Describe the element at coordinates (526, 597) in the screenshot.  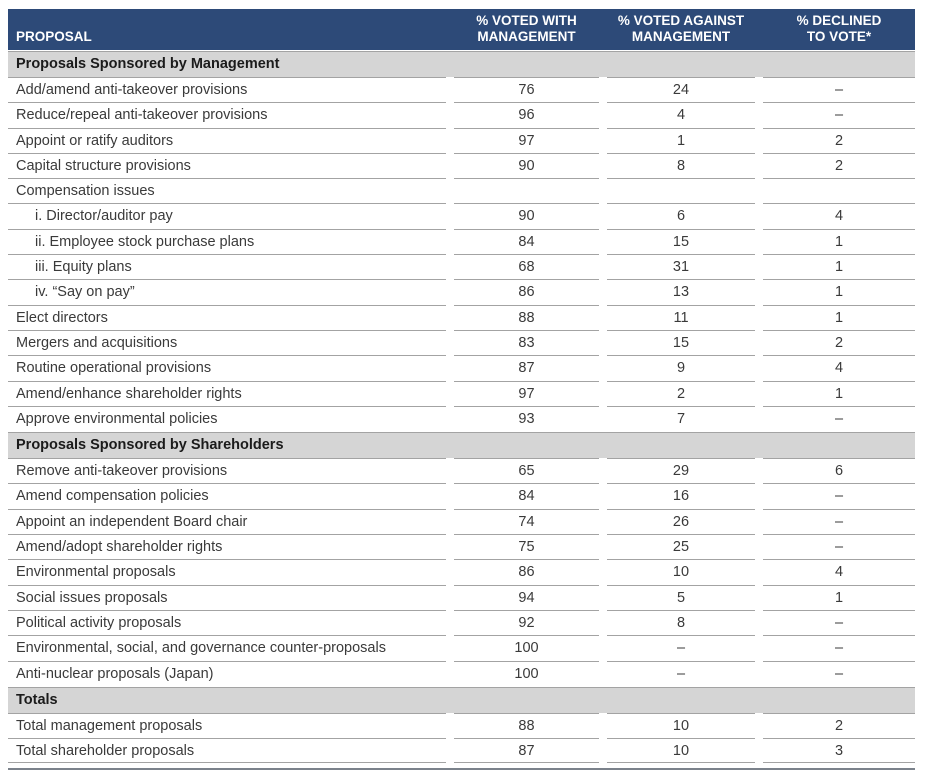
I see `voted-with-cell: 94` at that location.